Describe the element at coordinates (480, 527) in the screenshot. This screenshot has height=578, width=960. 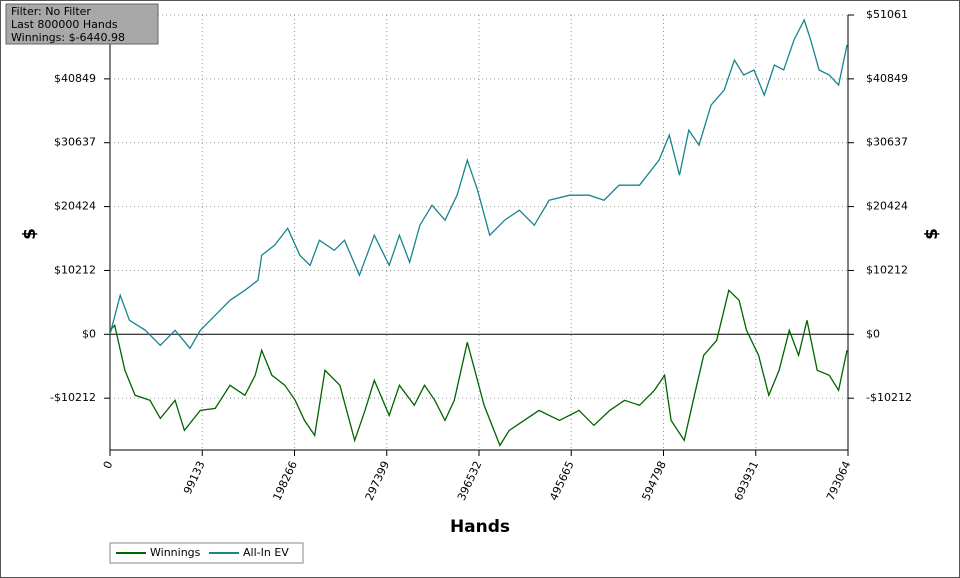
I see `x-axis-label: Hands` at that location.